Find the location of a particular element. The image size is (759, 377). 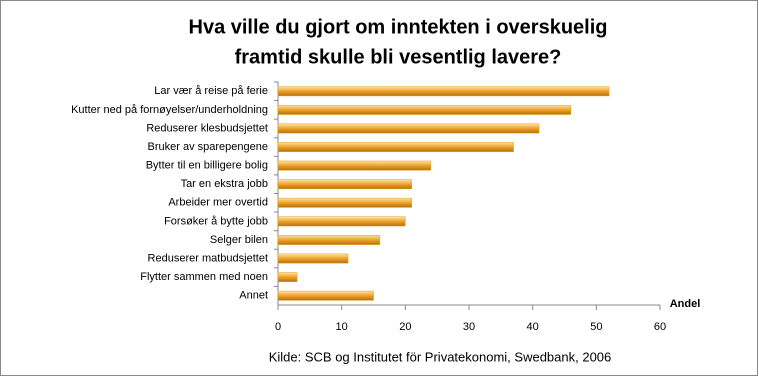

y-tick-label: Forsøker å bytte jobb is located at coordinates (216, 221).